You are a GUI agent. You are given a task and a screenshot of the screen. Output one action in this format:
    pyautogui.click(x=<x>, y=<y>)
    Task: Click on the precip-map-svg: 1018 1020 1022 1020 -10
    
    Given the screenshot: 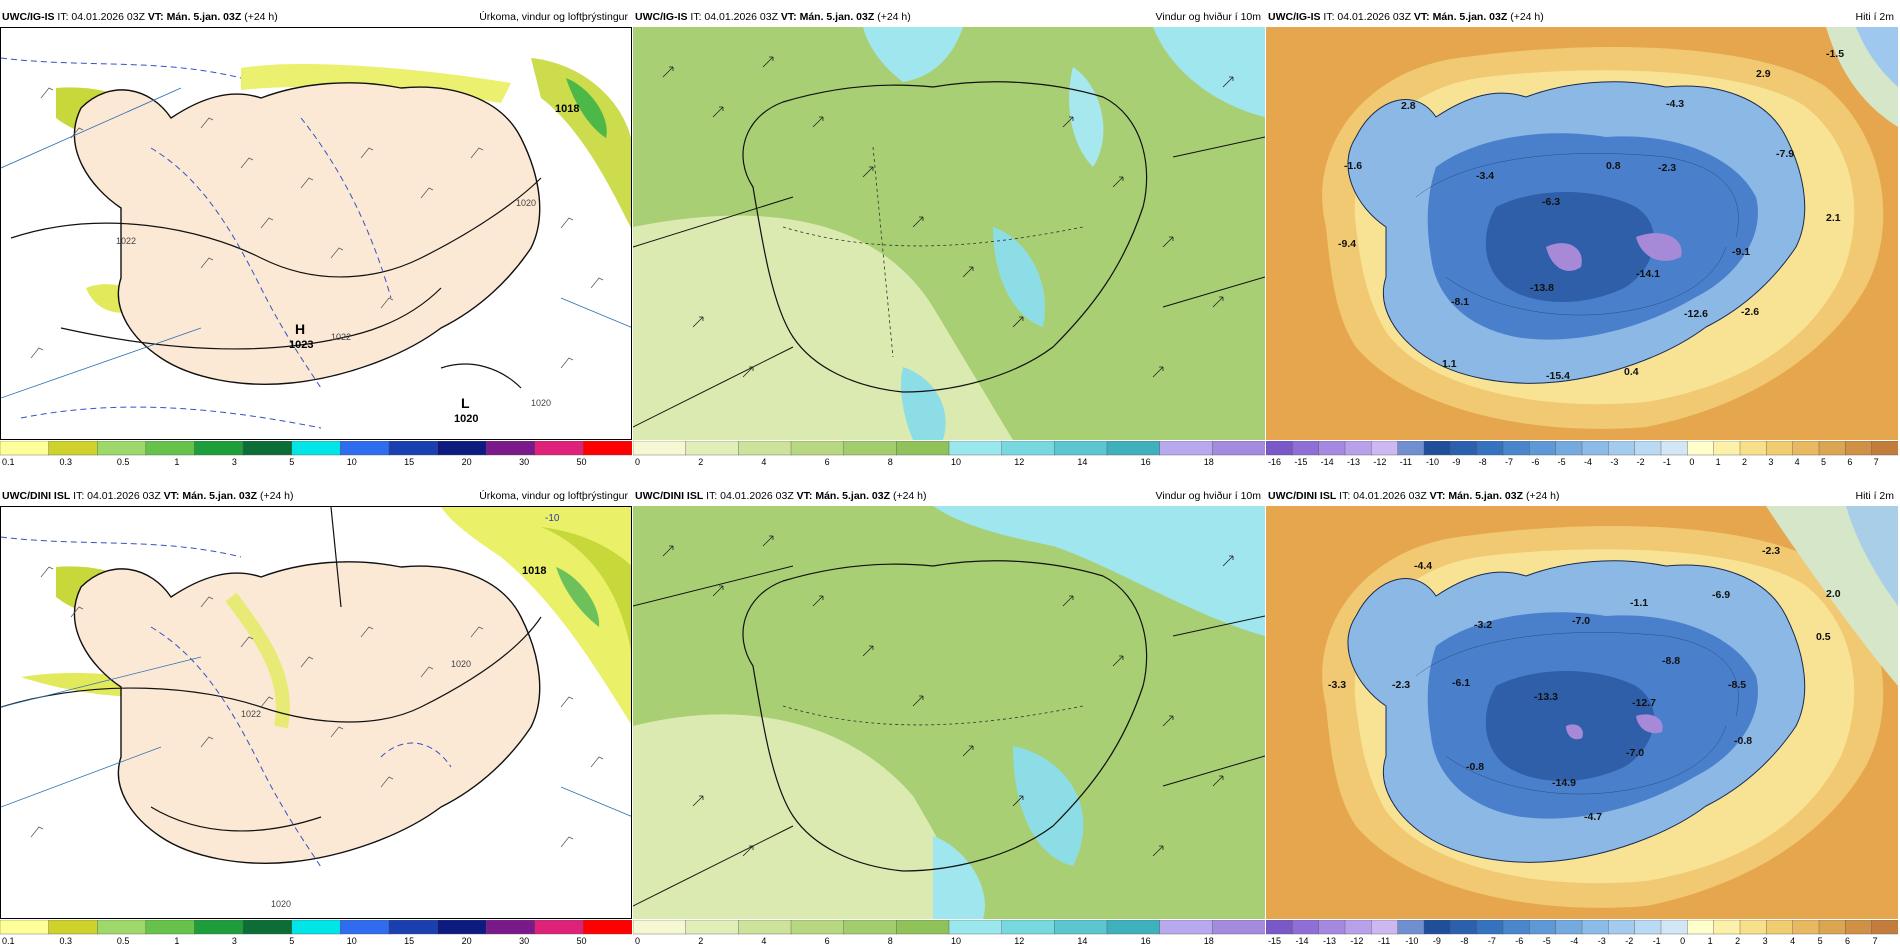 What is the action you would take?
    pyautogui.click(x=316, y=712)
    